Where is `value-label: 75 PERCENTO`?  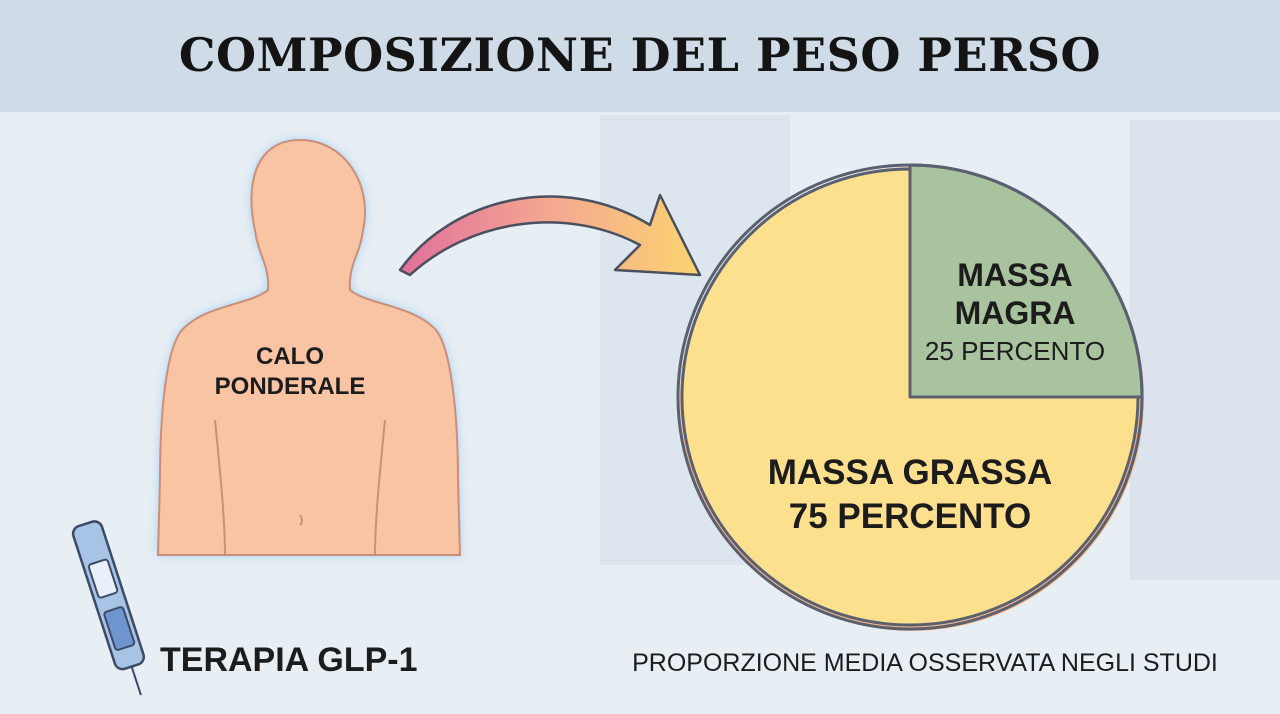 value-label: 75 PERCENTO is located at coordinates (910, 516).